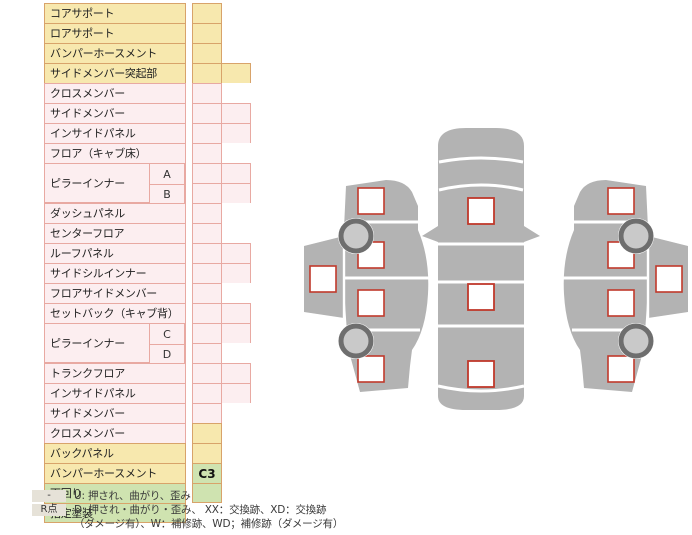 The height and width of the screenshot is (535, 692). I want to click on part-label: 下回り, so click(66, 493).